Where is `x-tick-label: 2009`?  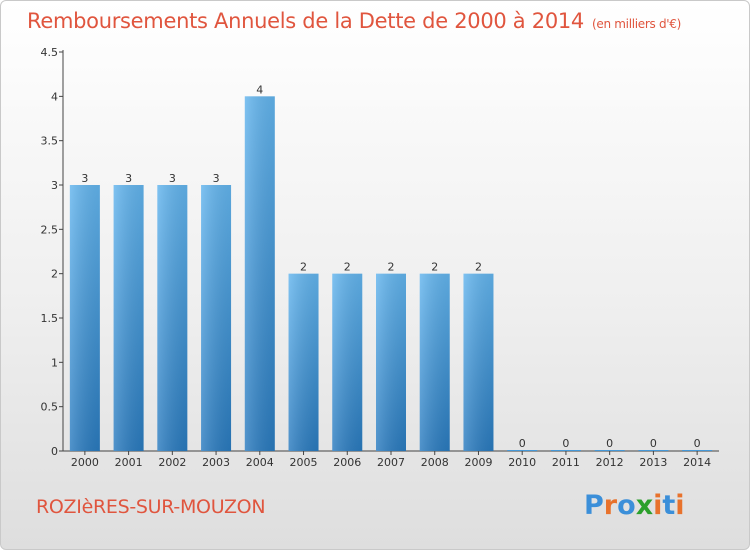
x-tick-label: 2009 is located at coordinates (478, 462).